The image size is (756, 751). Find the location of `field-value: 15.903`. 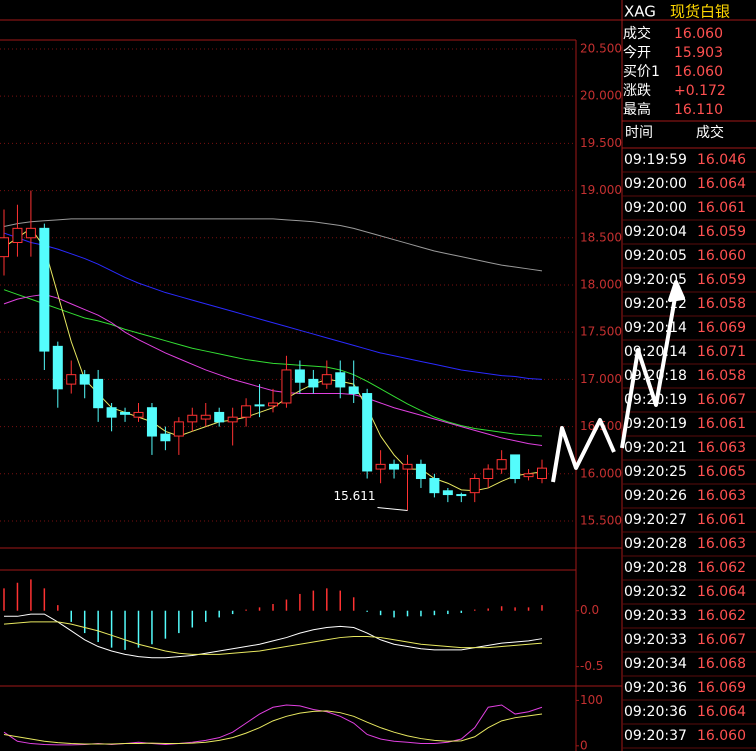

field-value: 15.903 is located at coordinates (698, 53).